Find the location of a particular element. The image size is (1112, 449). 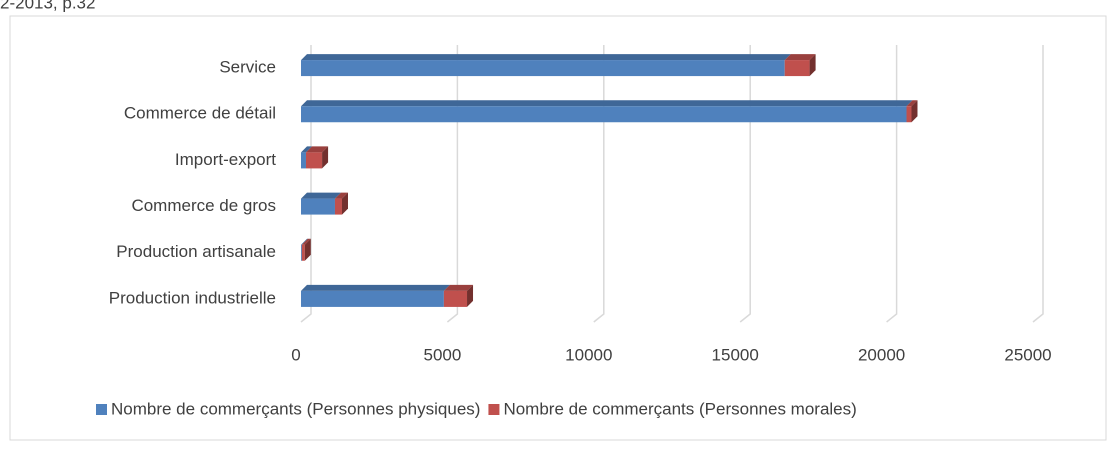

y-tick-label: Commerce de détail is located at coordinates (200, 113).